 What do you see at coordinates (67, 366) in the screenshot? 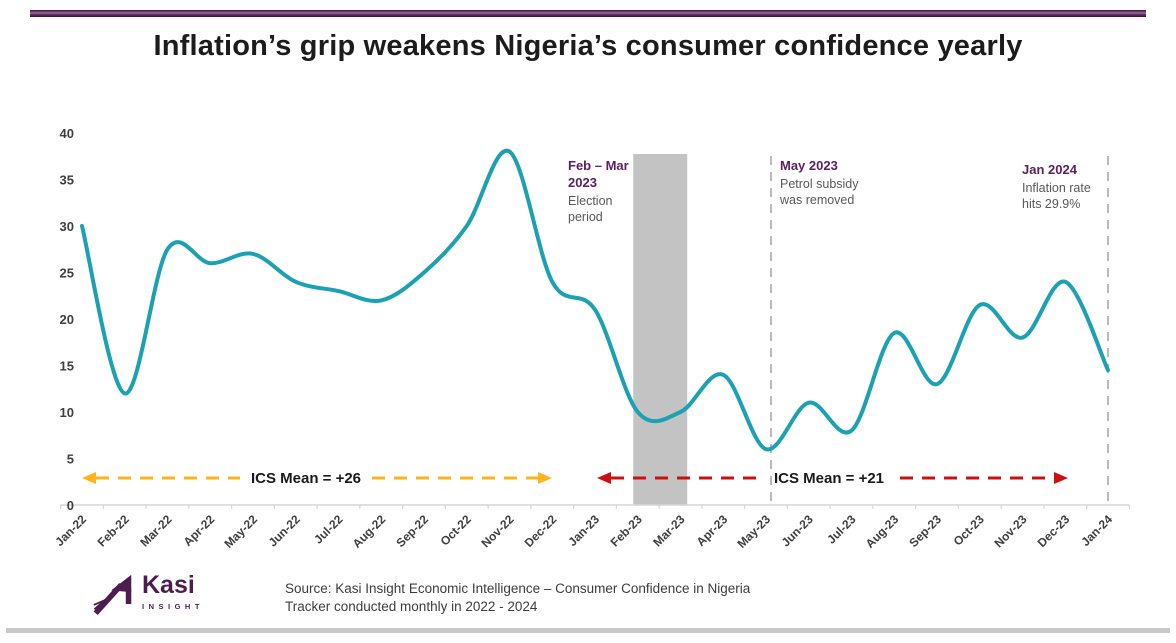
I see `y-tick-label: 15` at bounding box center [67, 366].